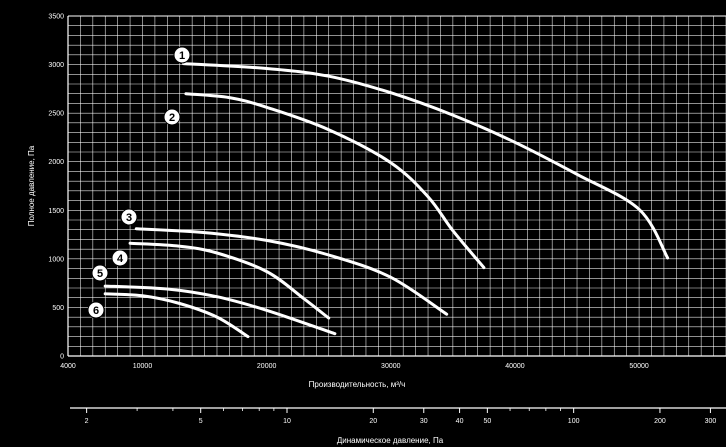 The width and height of the screenshot is (726, 447). Describe the element at coordinates (487, 421) in the screenshot. I see `dynamic-pressure-tick-label: 50` at that location.